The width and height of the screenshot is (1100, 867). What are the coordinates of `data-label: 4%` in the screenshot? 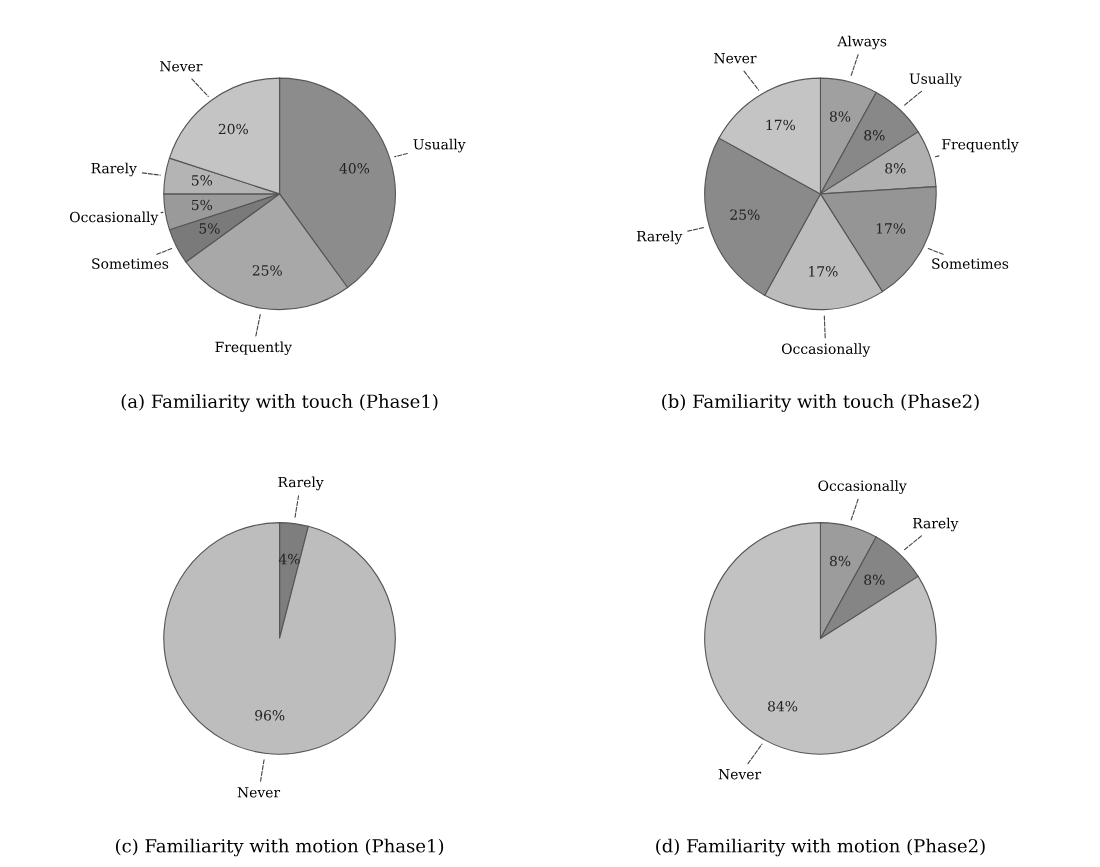 It's located at (289, 559).